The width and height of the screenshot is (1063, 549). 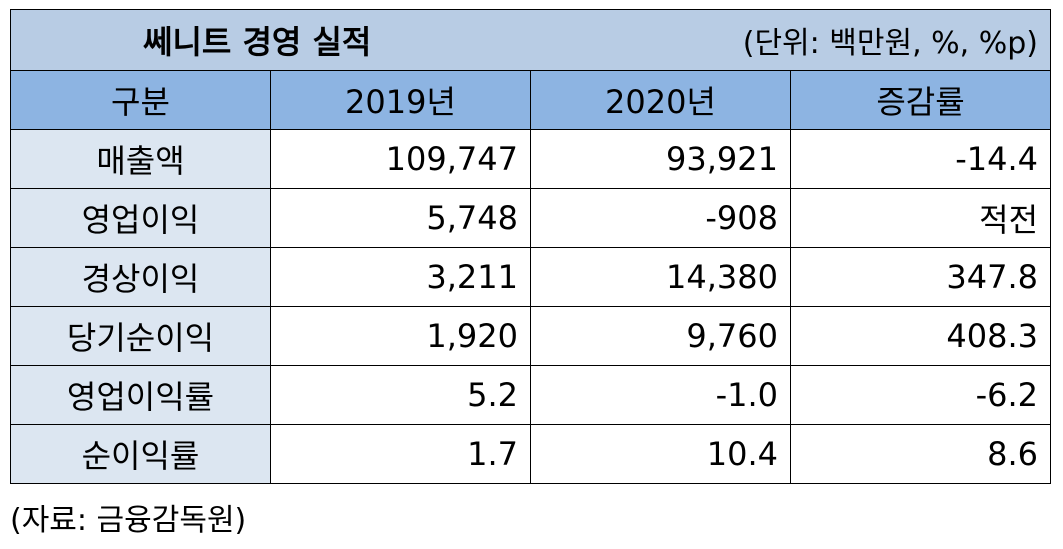 I want to click on value-2019: 1,920, so click(x=400, y=336).